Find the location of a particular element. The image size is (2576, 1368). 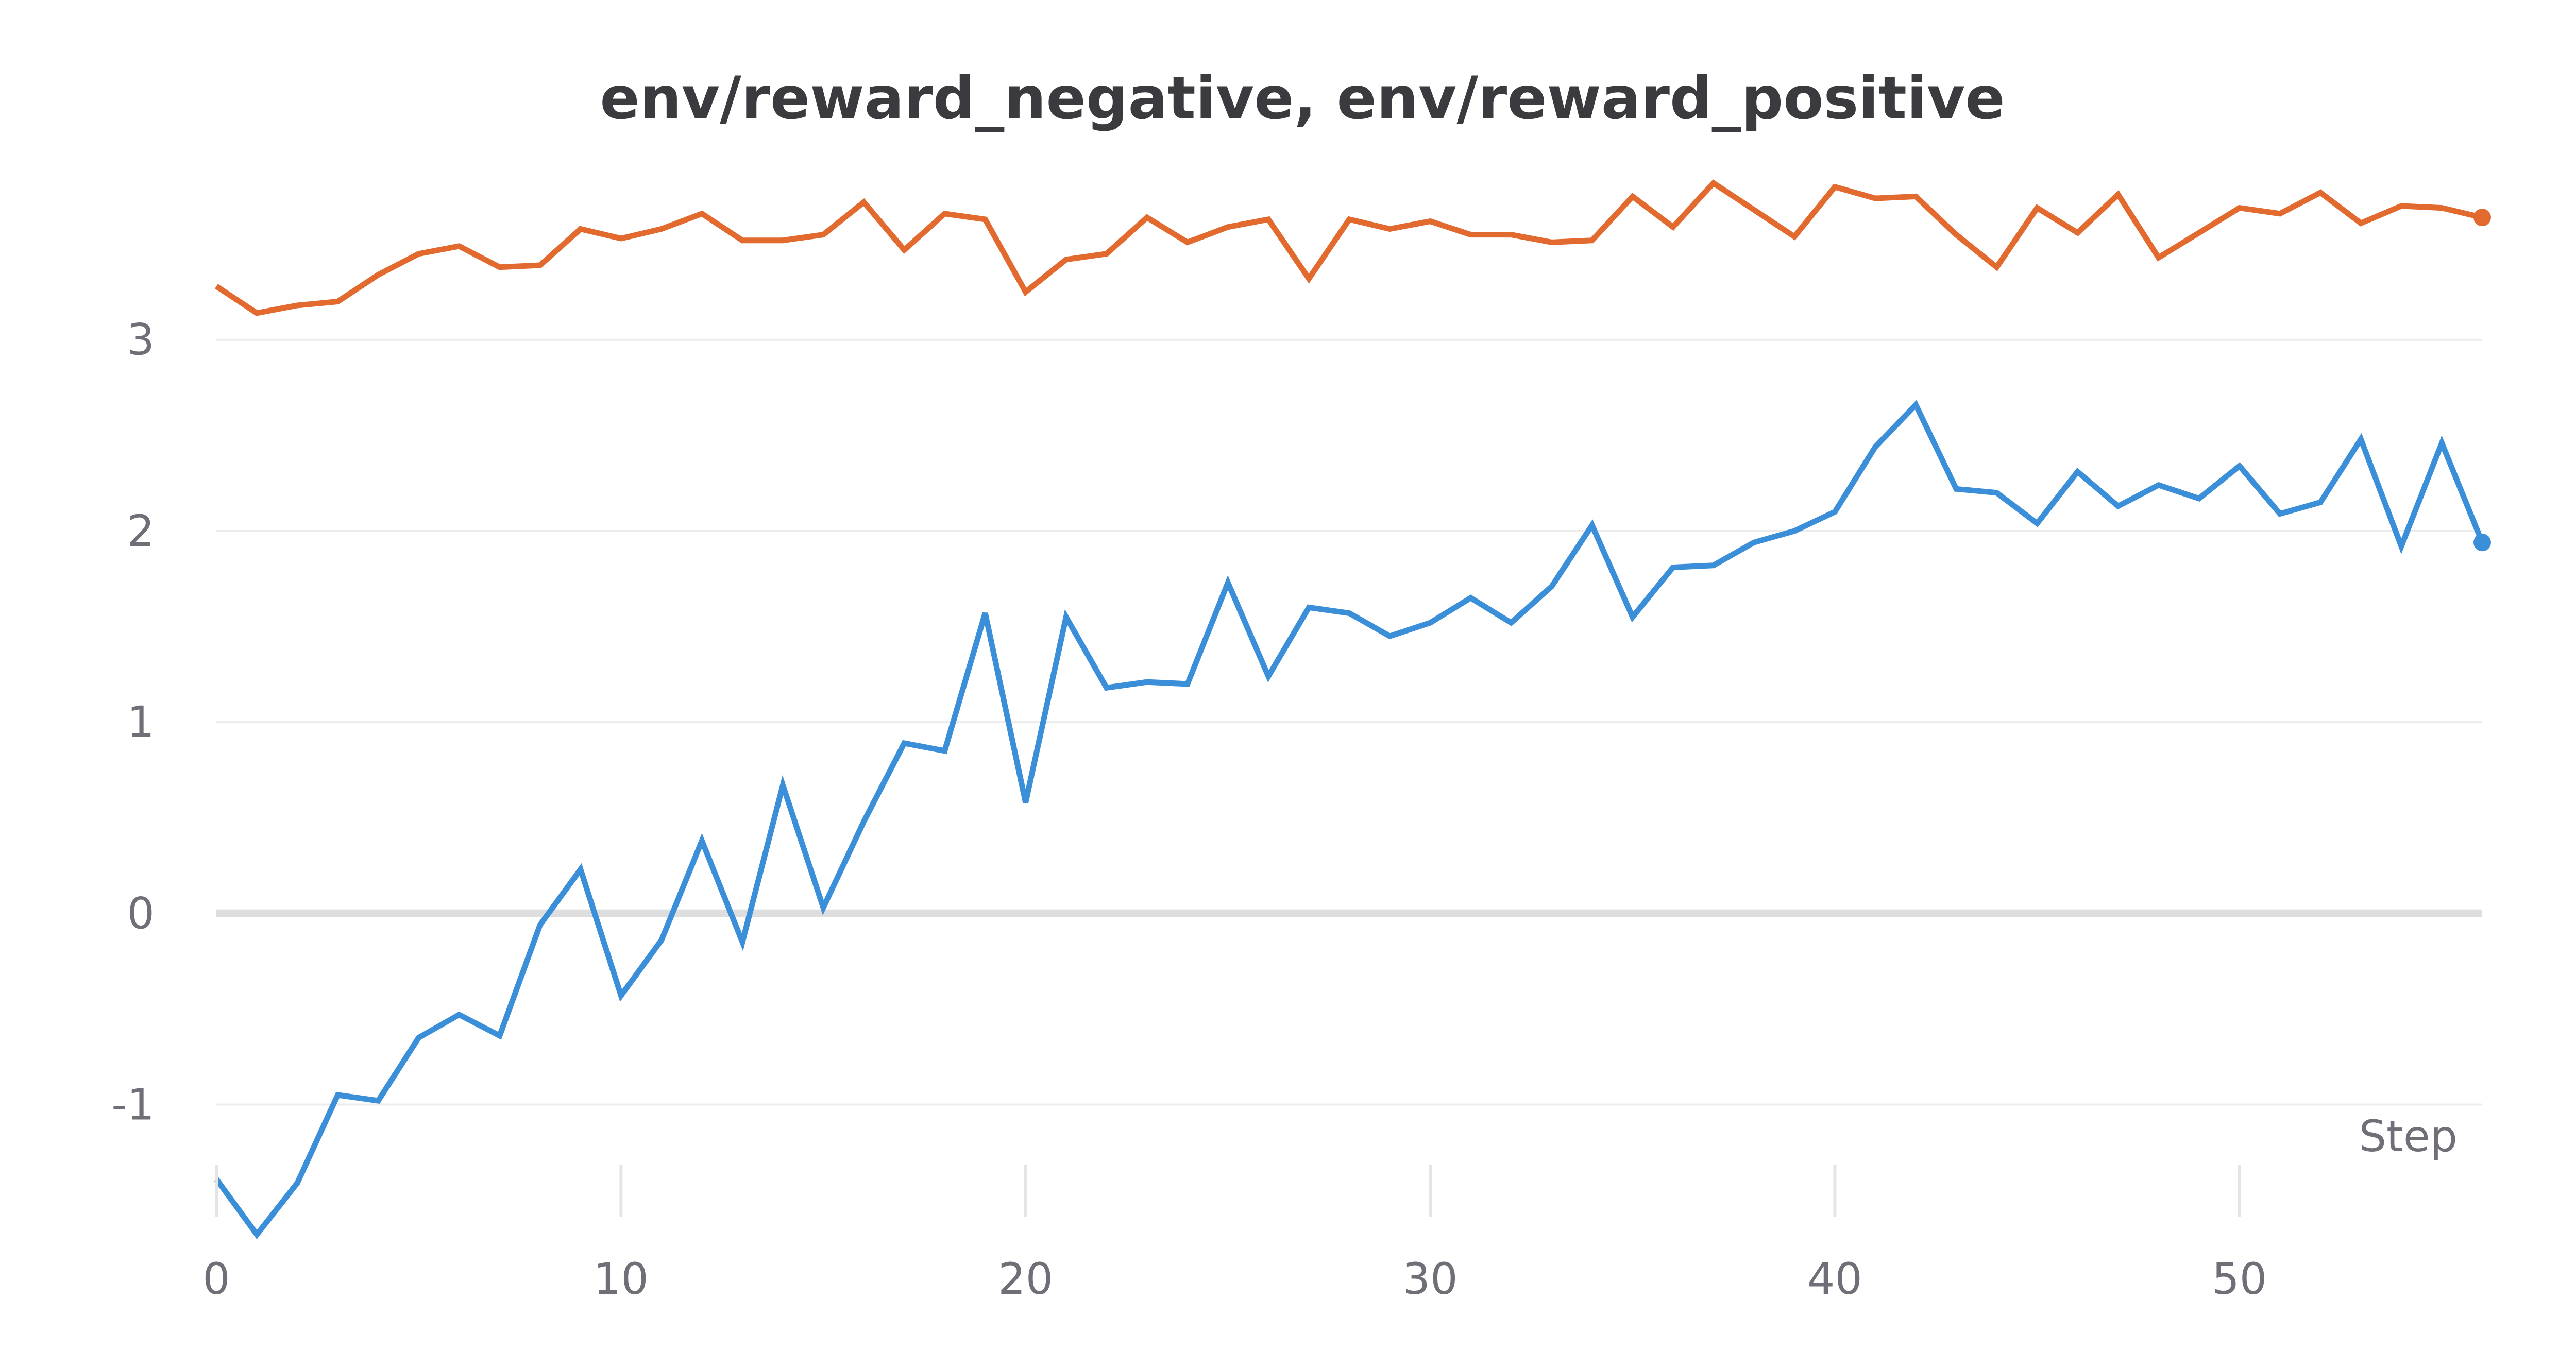

y-tick-label: 1 is located at coordinates (141, 722).